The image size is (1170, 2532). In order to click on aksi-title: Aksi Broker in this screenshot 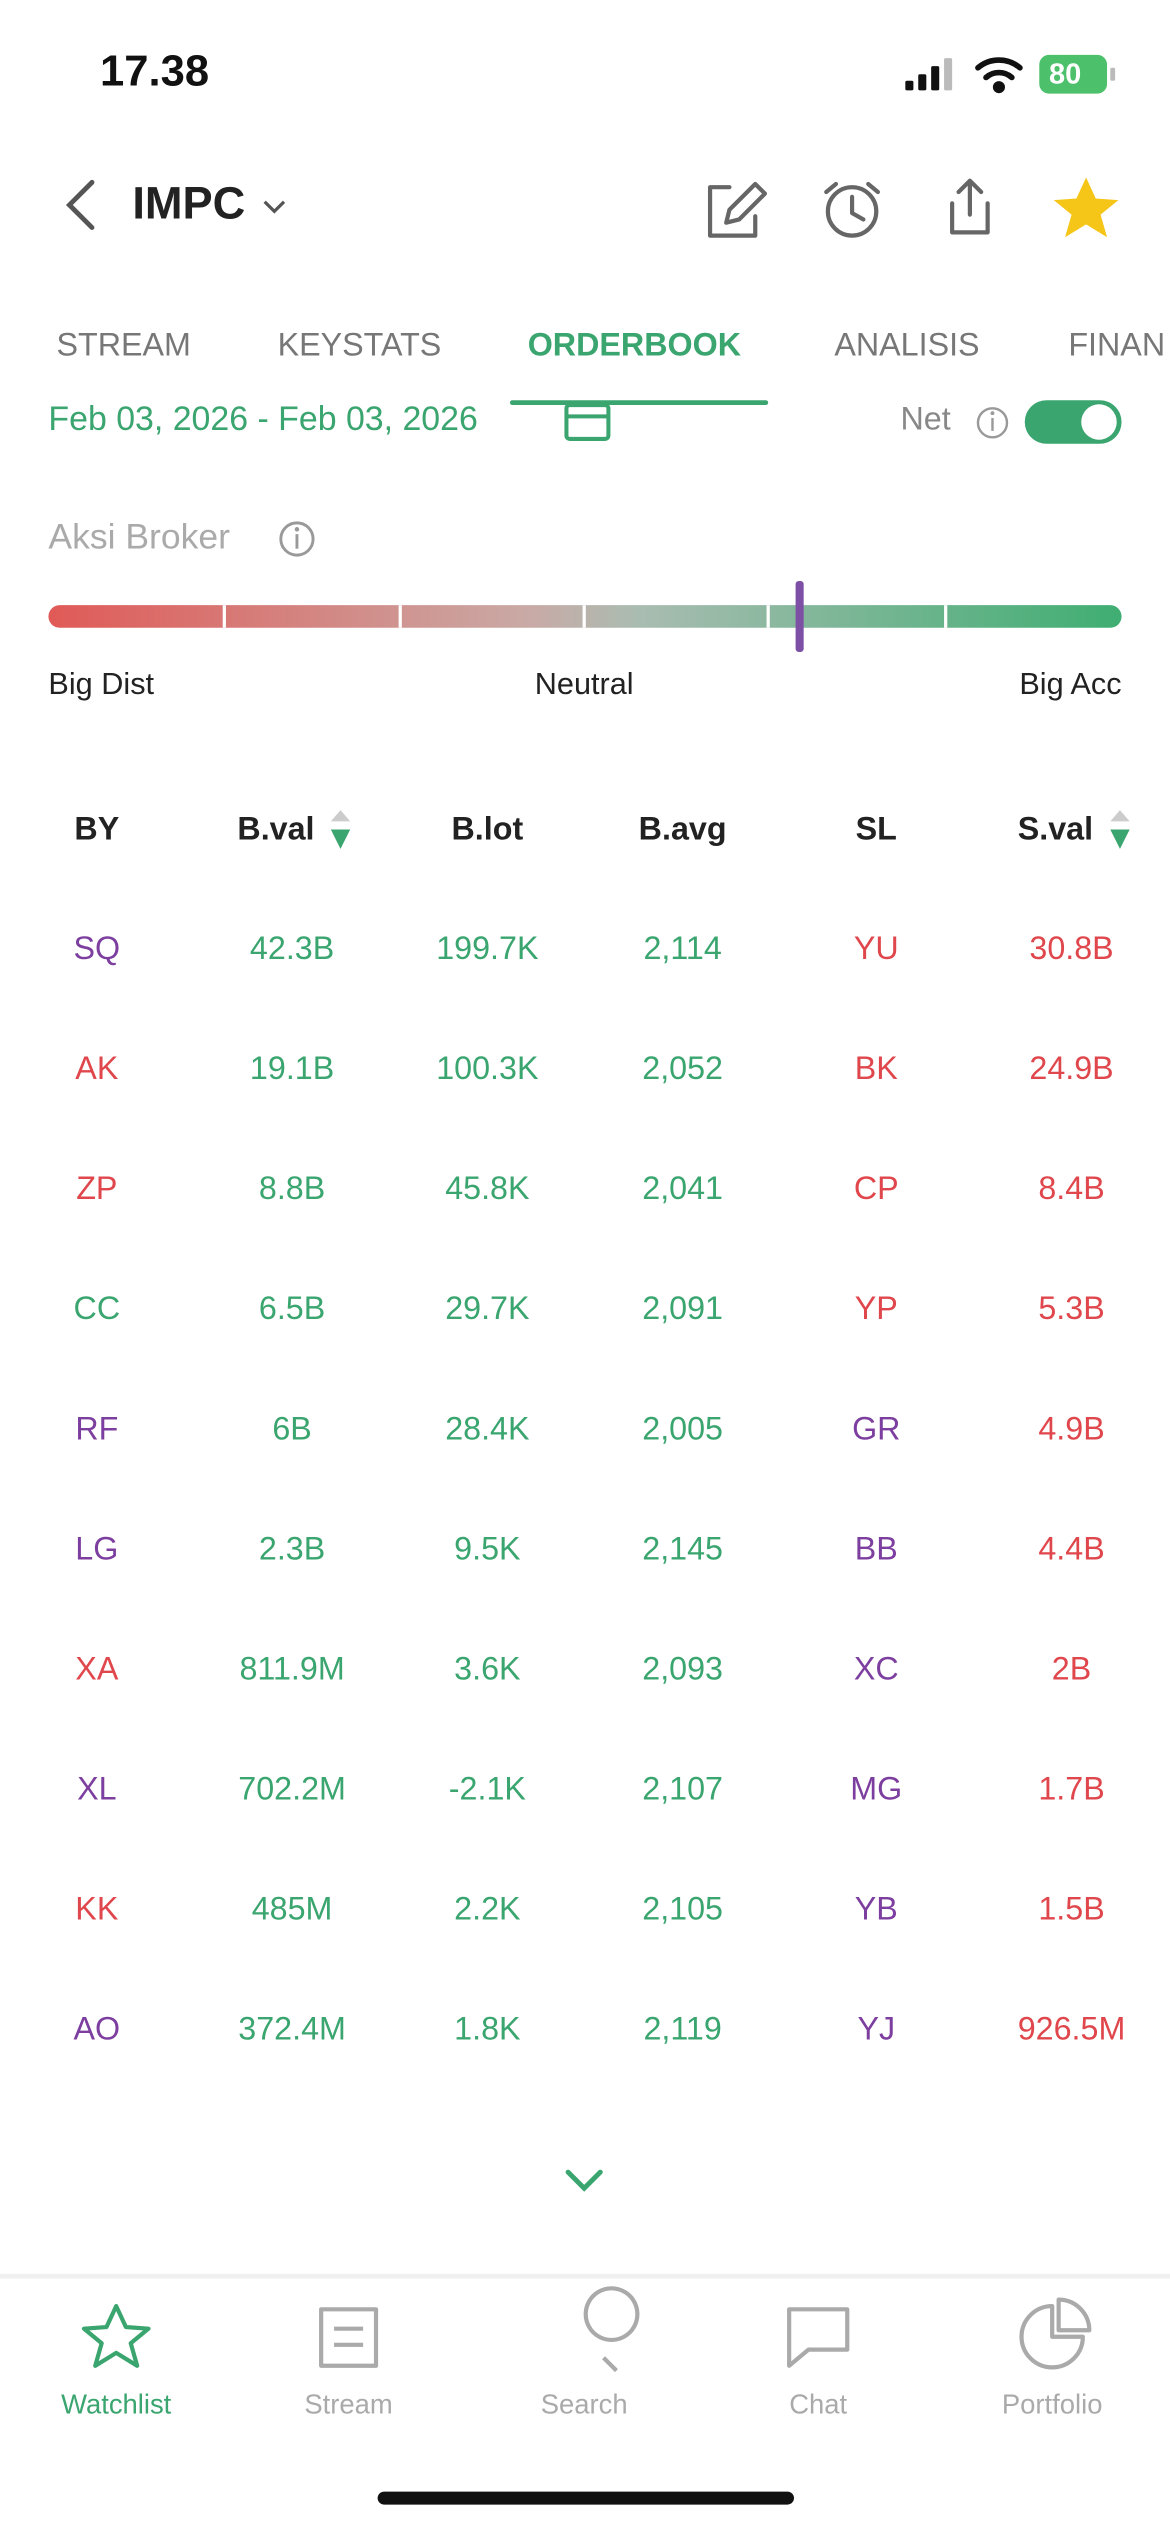, I will do `click(139, 536)`.